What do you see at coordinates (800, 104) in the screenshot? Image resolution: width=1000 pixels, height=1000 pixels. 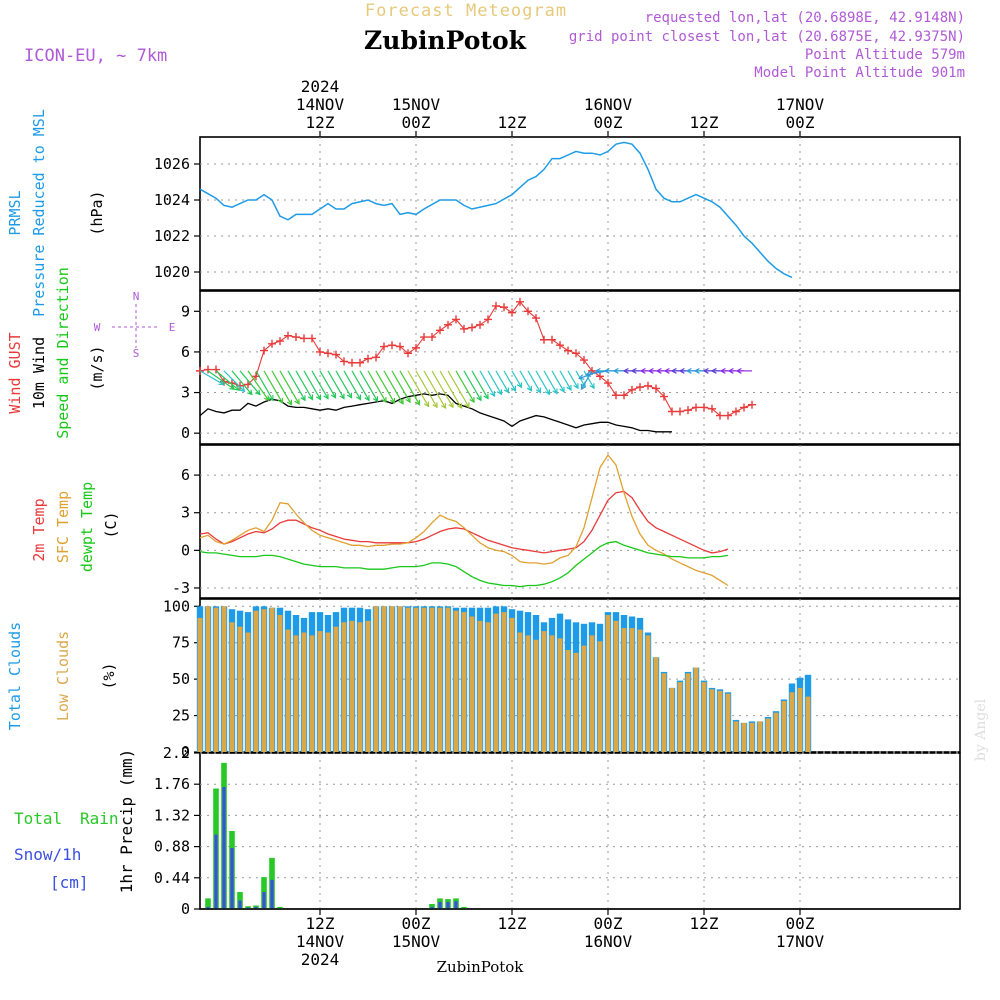 I see `top-time-label: 17NOV` at bounding box center [800, 104].